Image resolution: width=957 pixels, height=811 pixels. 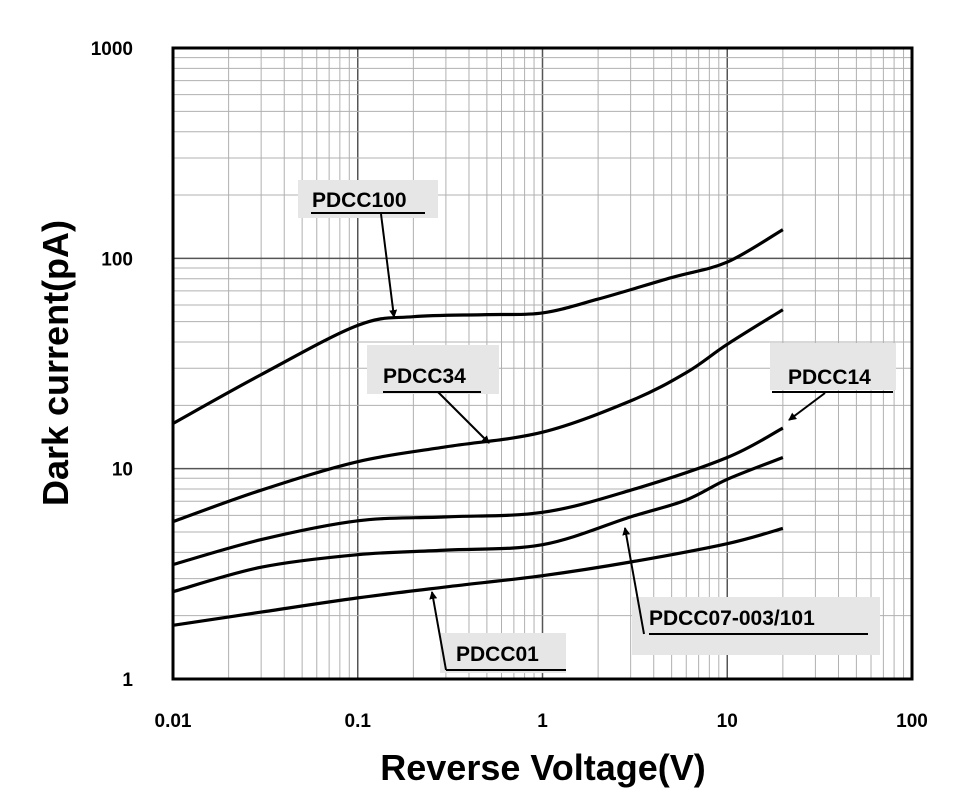 What do you see at coordinates (829, 377) in the screenshot?
I see `series-label-pdcc14: PDCC14` at bounding box center [829, 377].